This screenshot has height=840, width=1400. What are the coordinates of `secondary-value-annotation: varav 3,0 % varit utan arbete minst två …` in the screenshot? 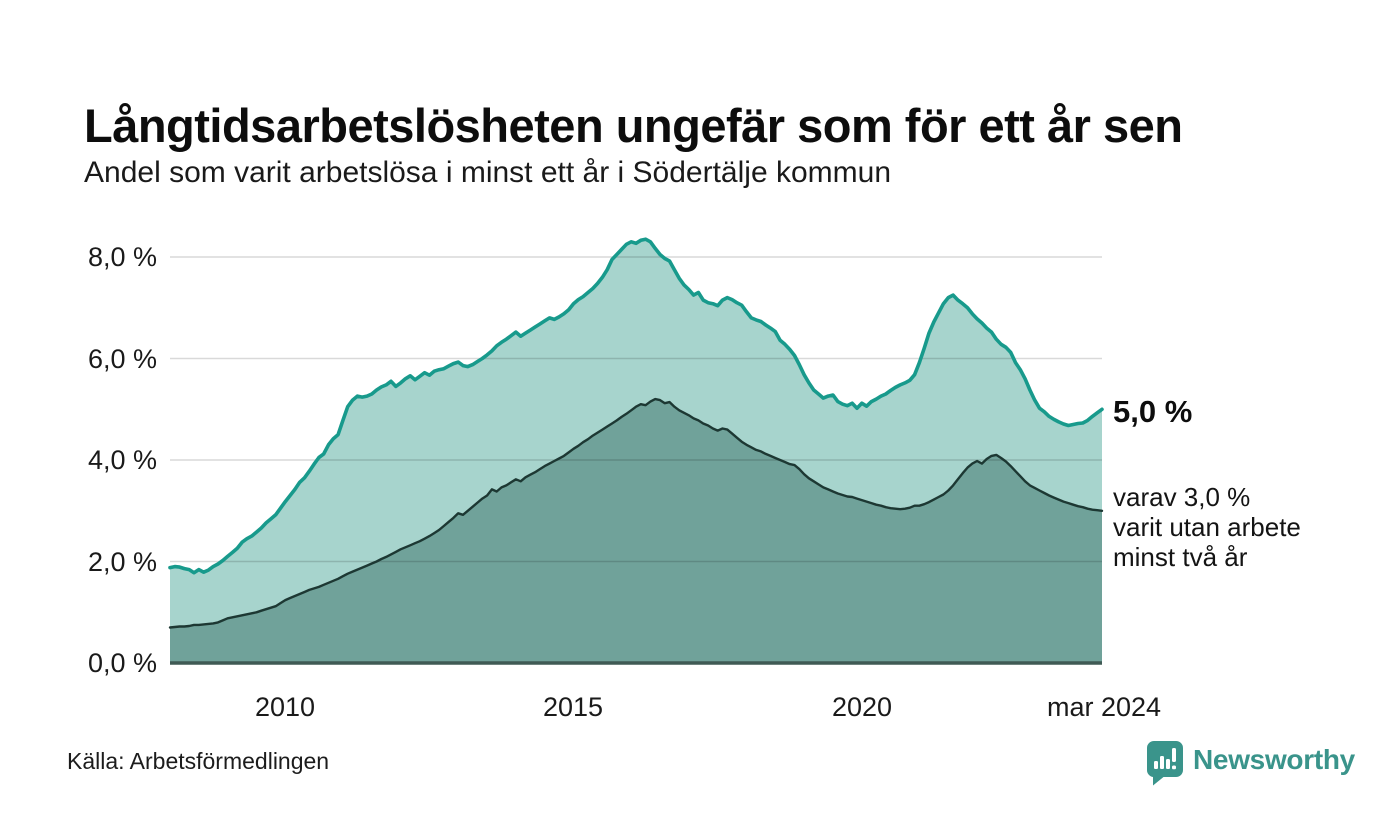 It's located at (1207, 527).